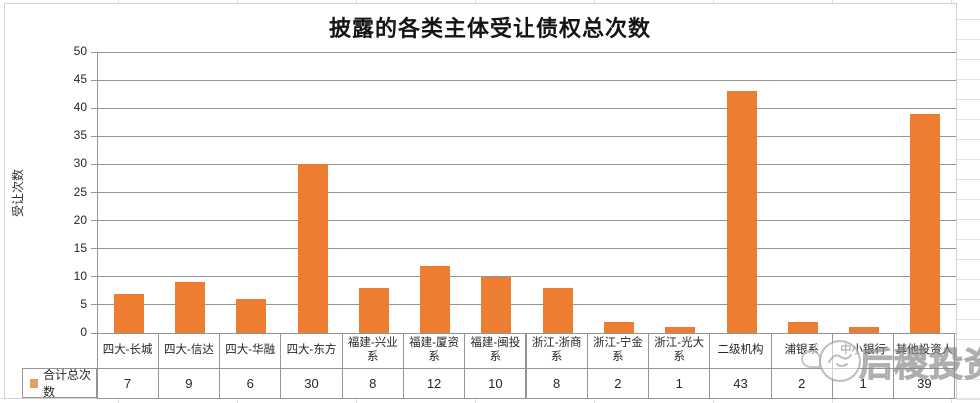 This screenshot has height=403, width=980. I want to click on bar-浙江-宁金系, so click(618, 327).